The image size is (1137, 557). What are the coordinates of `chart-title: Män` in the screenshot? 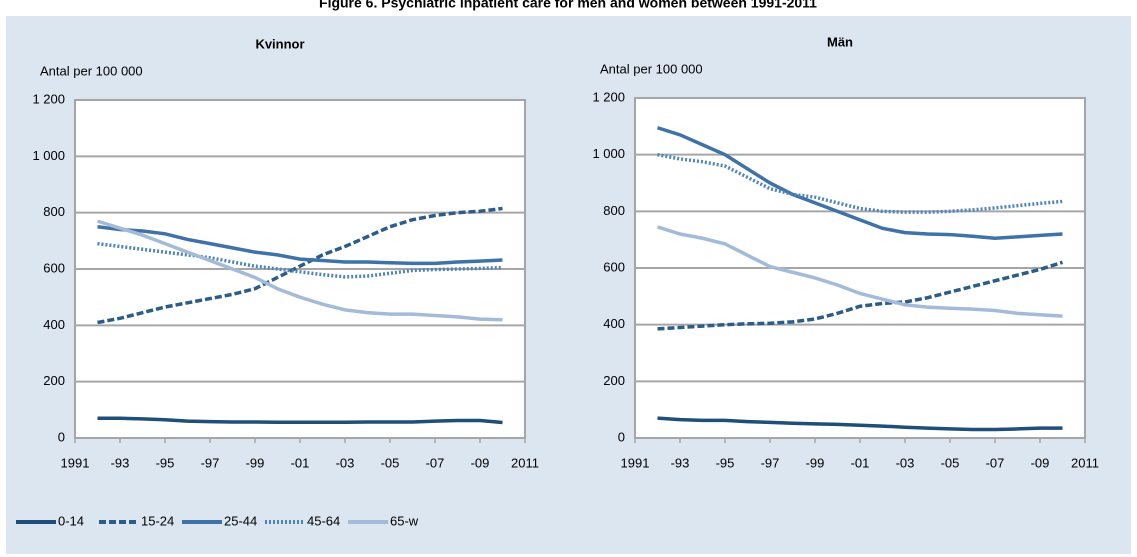 It's located at (840, 41).